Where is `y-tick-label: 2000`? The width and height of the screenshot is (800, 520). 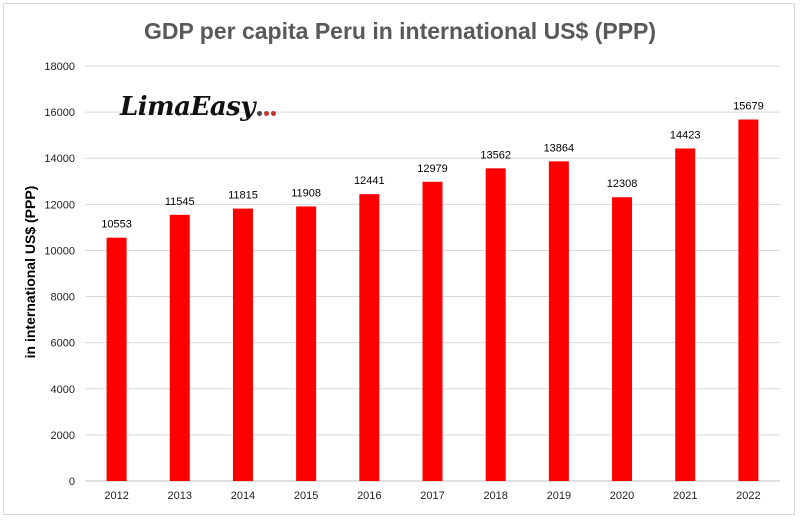 y-tick-label: 2000 is located at coordinates (63, 436).